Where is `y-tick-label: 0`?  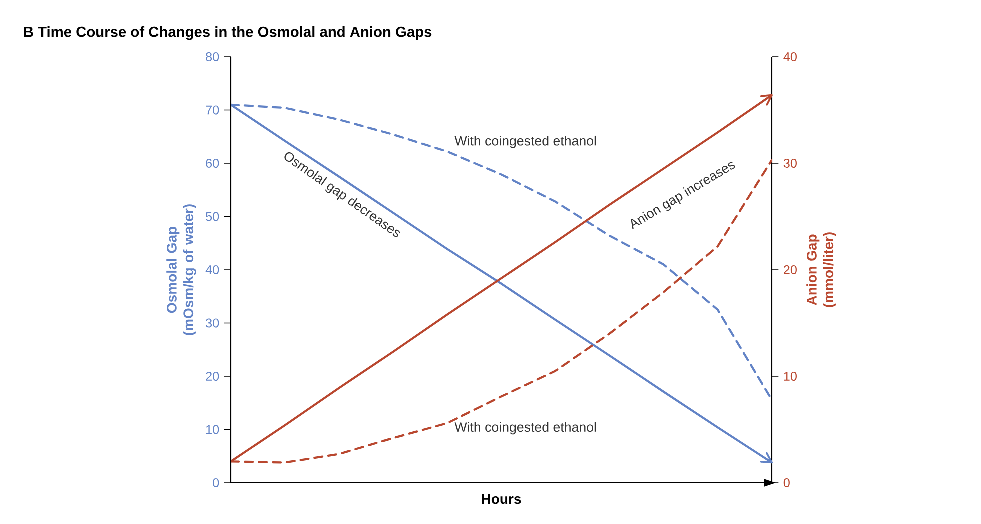
y-tick-label: 0 is located at coordinates (216, 483).